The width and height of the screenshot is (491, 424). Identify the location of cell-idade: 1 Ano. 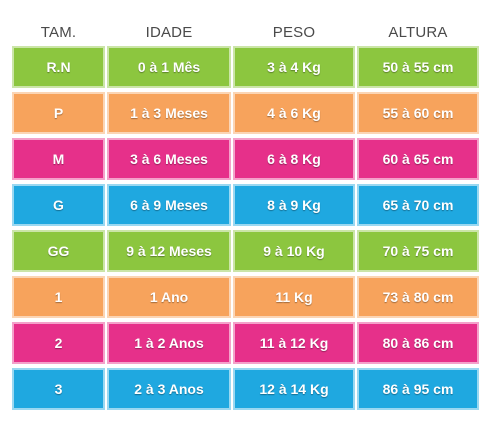
(169, 297).